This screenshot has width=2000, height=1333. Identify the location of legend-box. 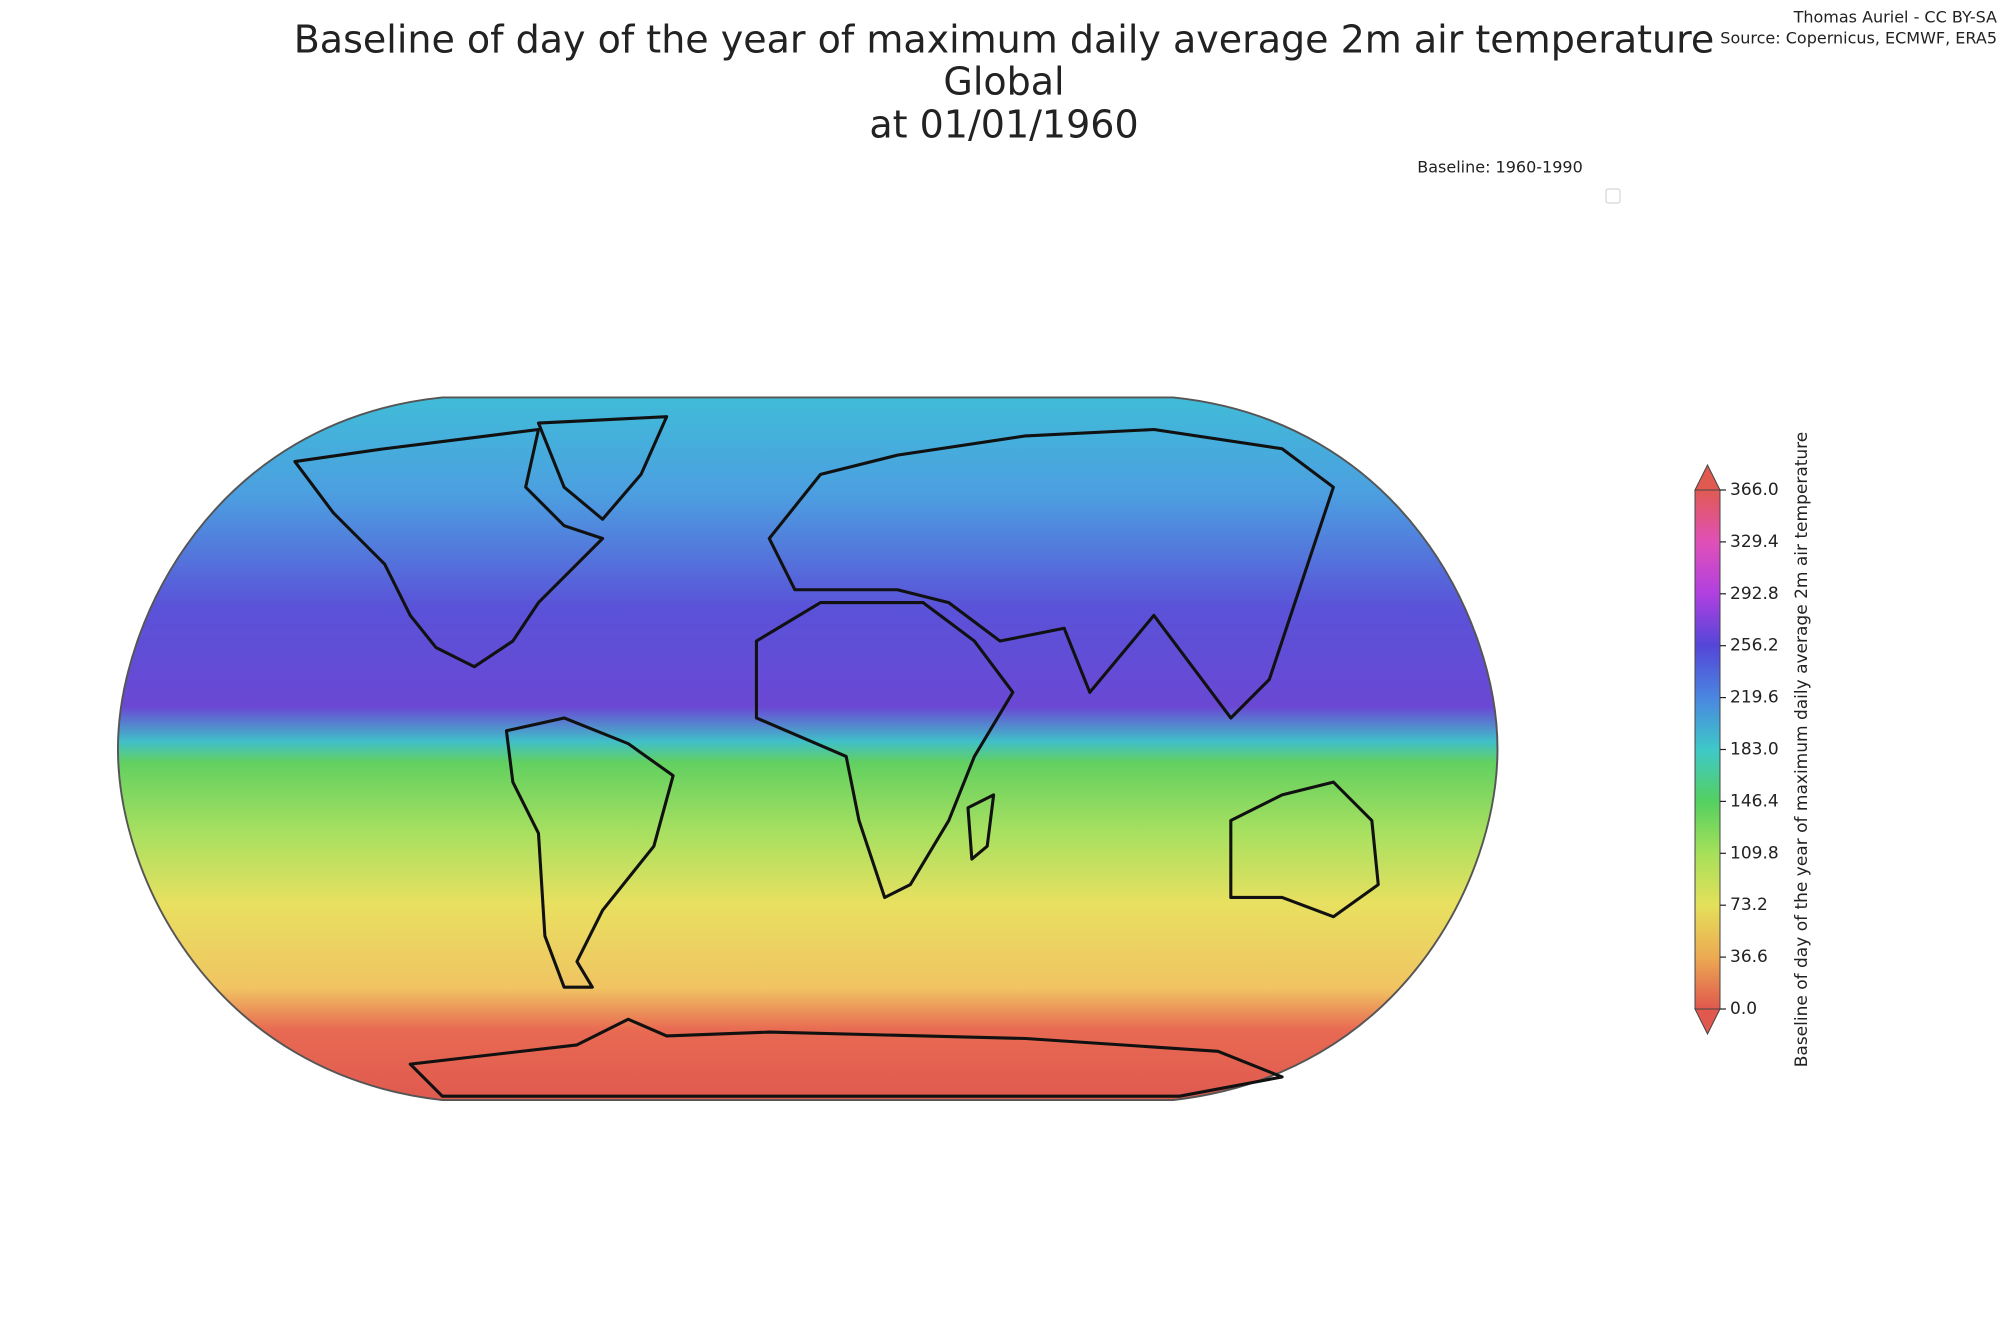
(1613, 196).